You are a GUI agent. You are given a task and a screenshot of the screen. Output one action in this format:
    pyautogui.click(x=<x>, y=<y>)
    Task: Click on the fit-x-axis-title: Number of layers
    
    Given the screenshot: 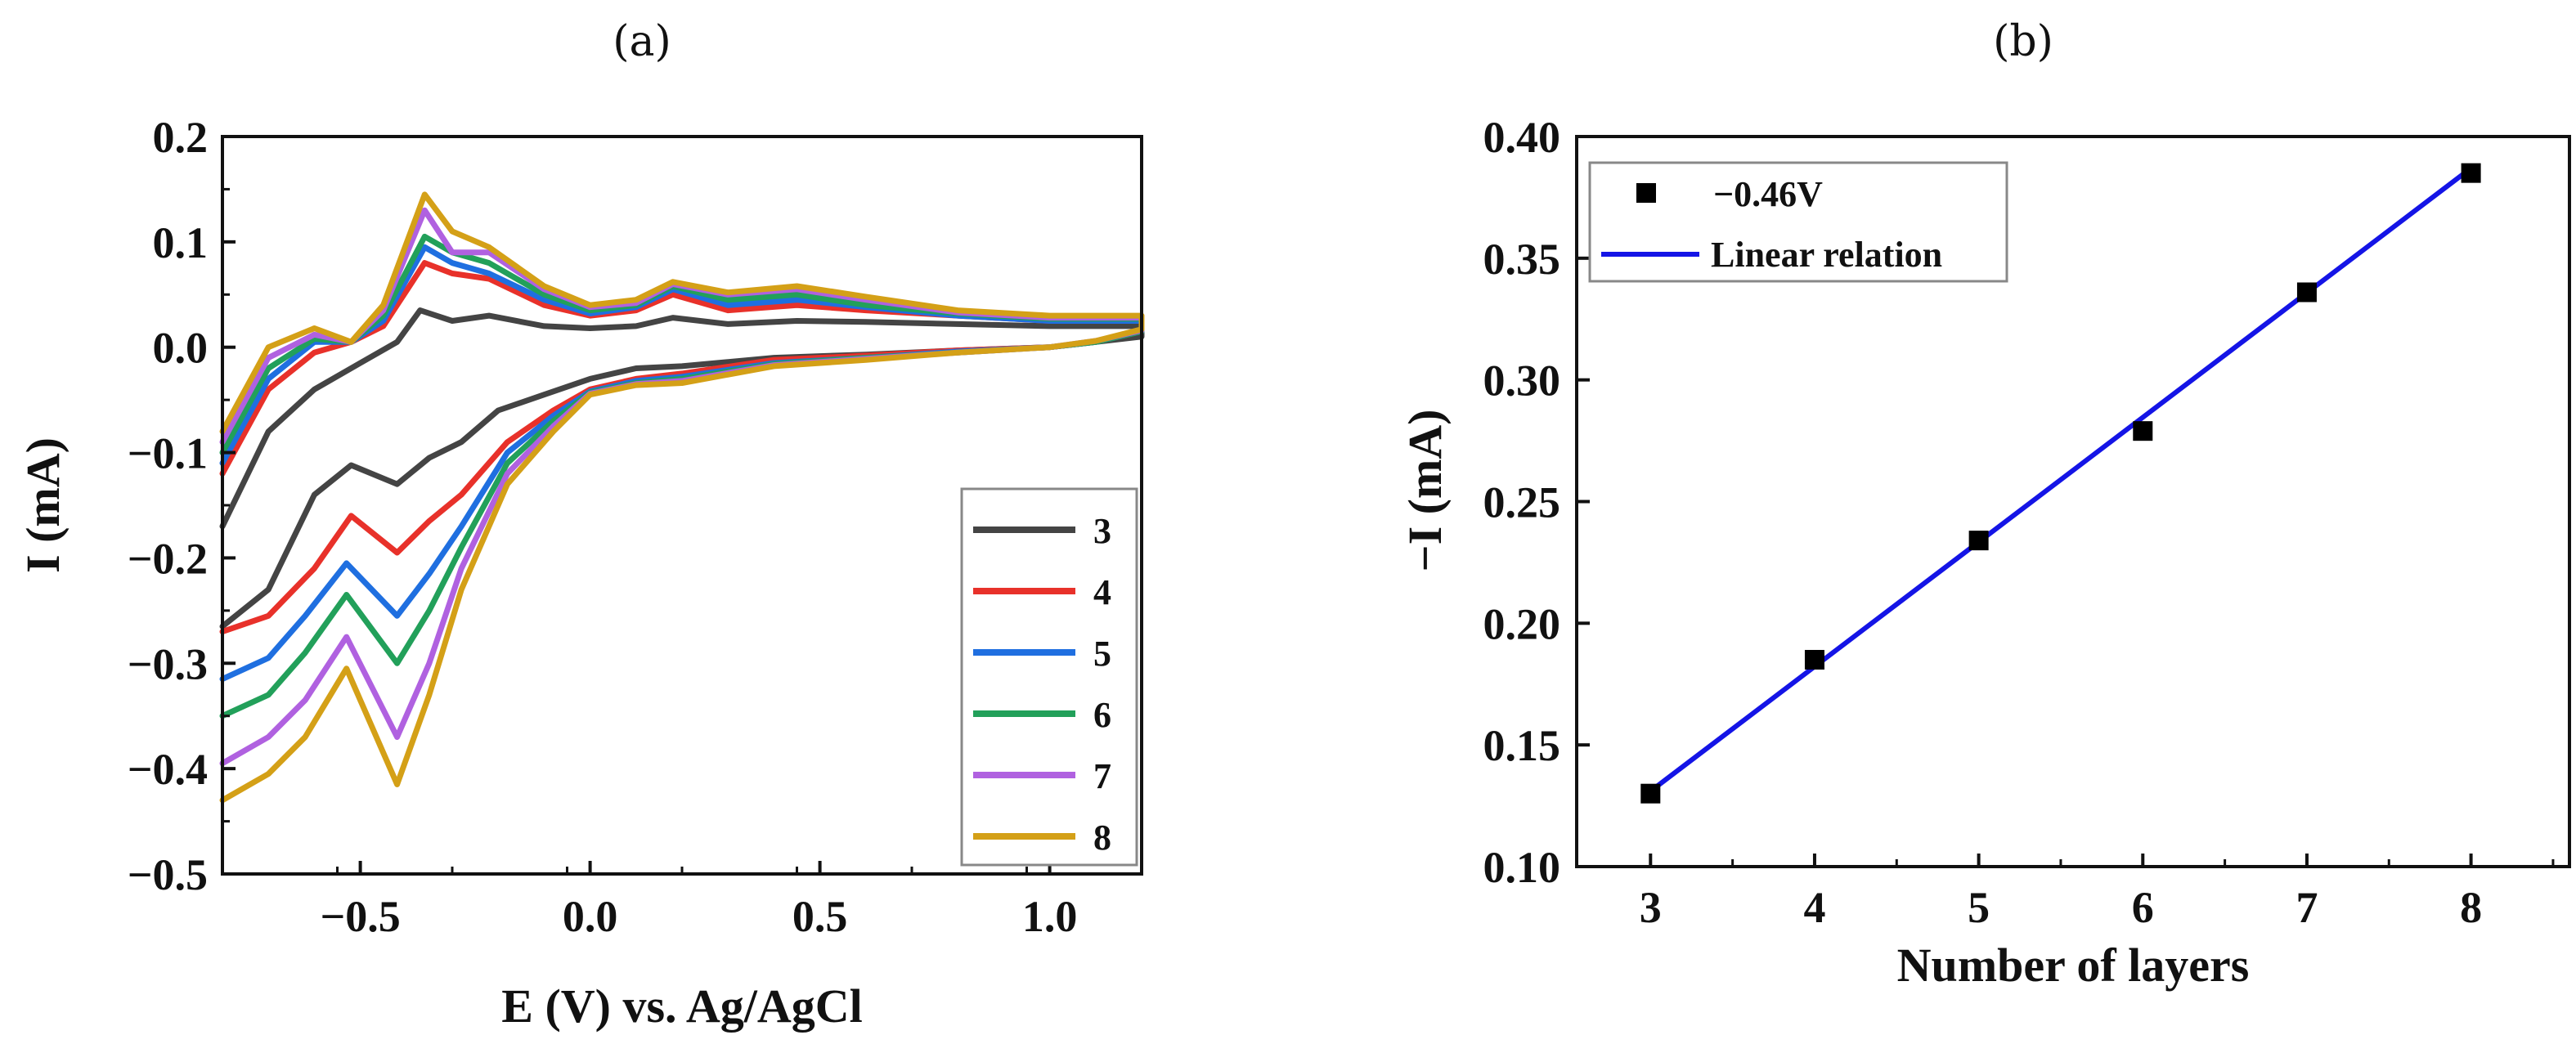 What is the action you would take?
    pyautogui.click(x=2074, y=965)
    